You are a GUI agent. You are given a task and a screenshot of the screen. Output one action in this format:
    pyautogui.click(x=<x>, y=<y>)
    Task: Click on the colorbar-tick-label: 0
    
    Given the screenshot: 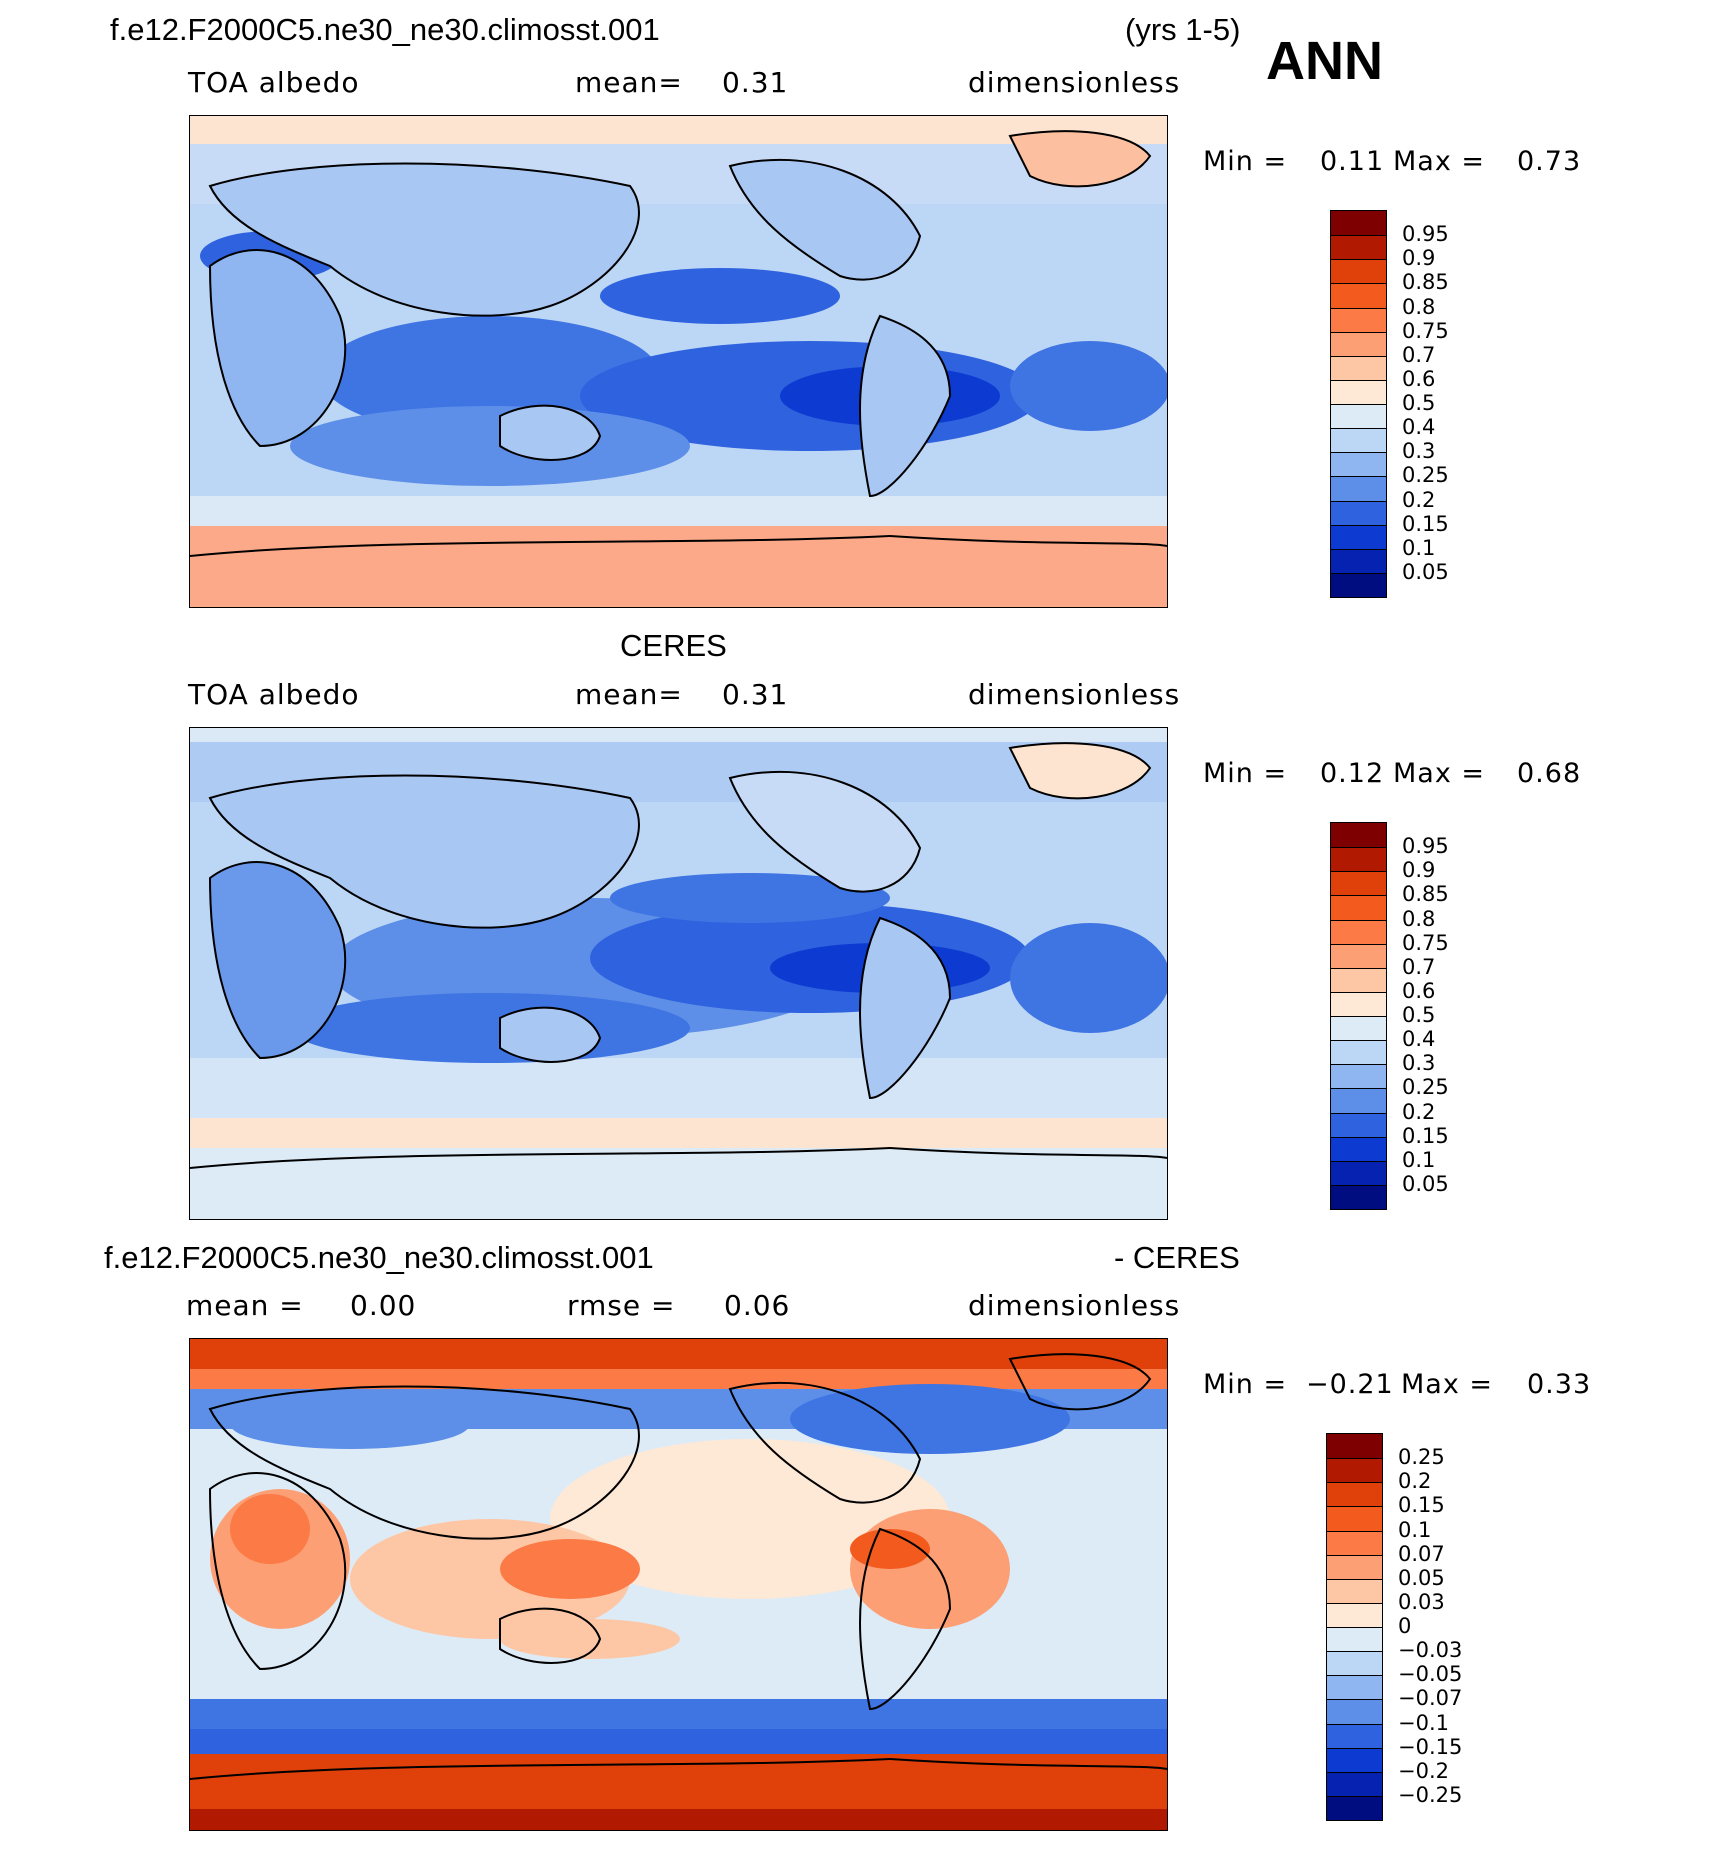 What is the action you would take?
    pyautogui.click(x=1405, y=1626)
    